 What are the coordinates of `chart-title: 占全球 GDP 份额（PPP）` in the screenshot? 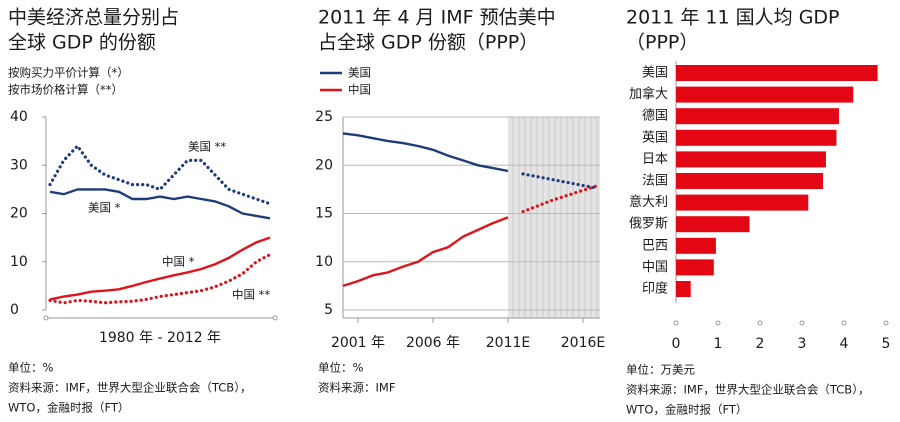 It's located at (428, 43).